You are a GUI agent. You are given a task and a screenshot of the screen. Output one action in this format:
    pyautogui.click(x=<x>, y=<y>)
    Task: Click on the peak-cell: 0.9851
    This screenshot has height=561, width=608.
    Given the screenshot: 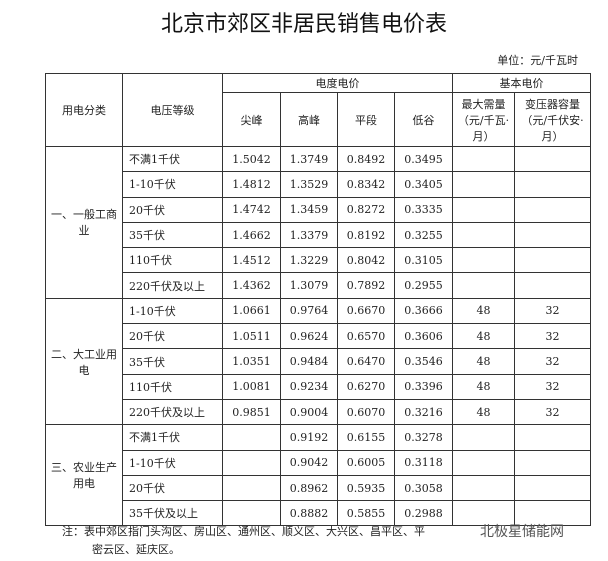 What is the action you would take?
    pyautogui.click(x=251, y=412)
    